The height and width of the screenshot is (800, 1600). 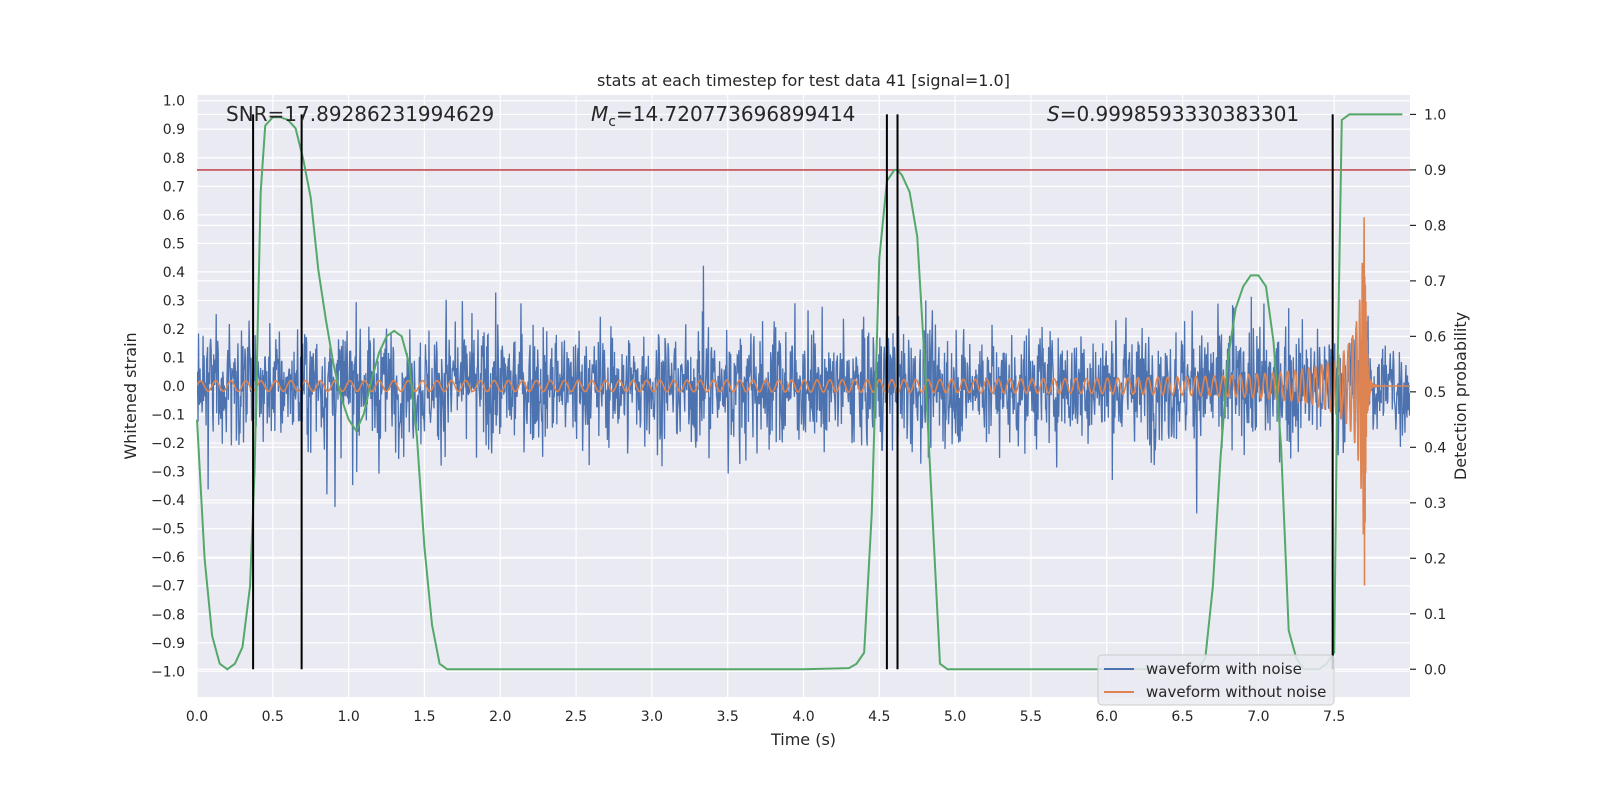 What do you see at coordinates (1435, 393) in the screenshot?
I see `y-tick-label-right: 0.5` at bounding box center [1435, 393].